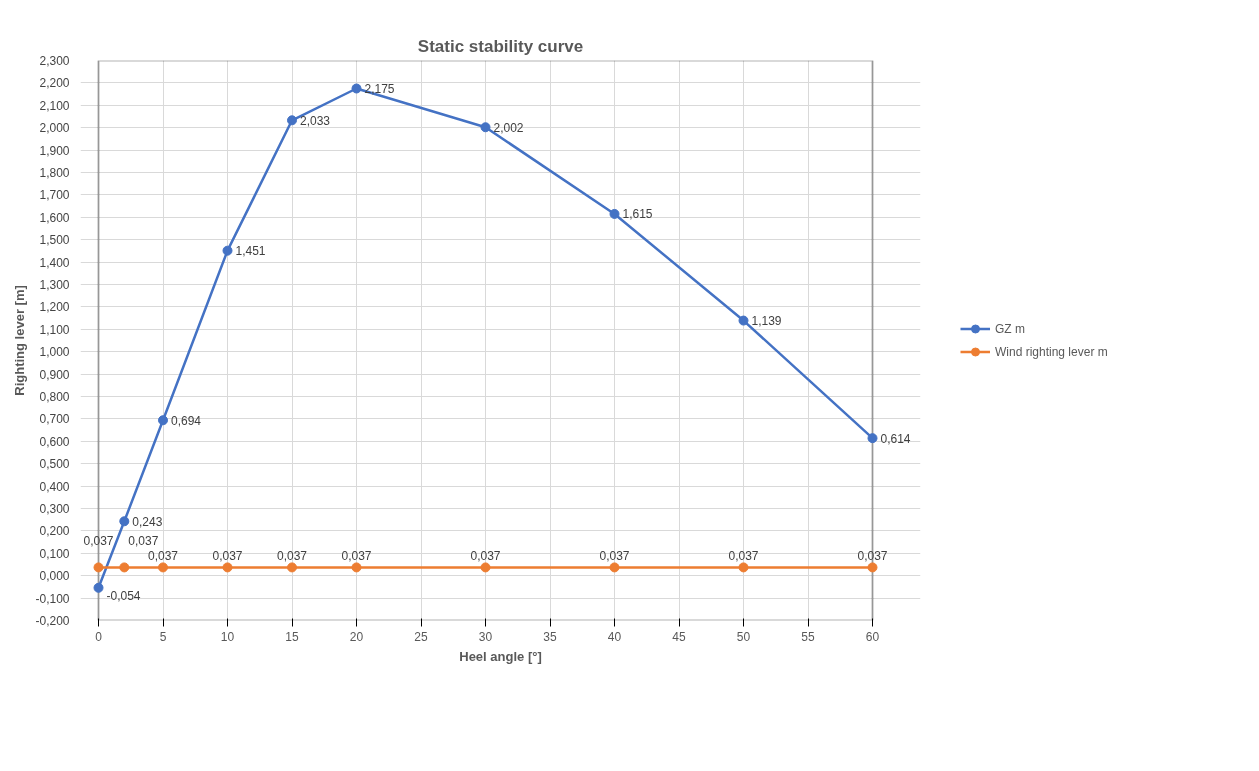 The image size is (1259, 771). Describe the element at coordinates (500, 46) in the screenshot. I see `chart-title: Static stability curve` at that location.